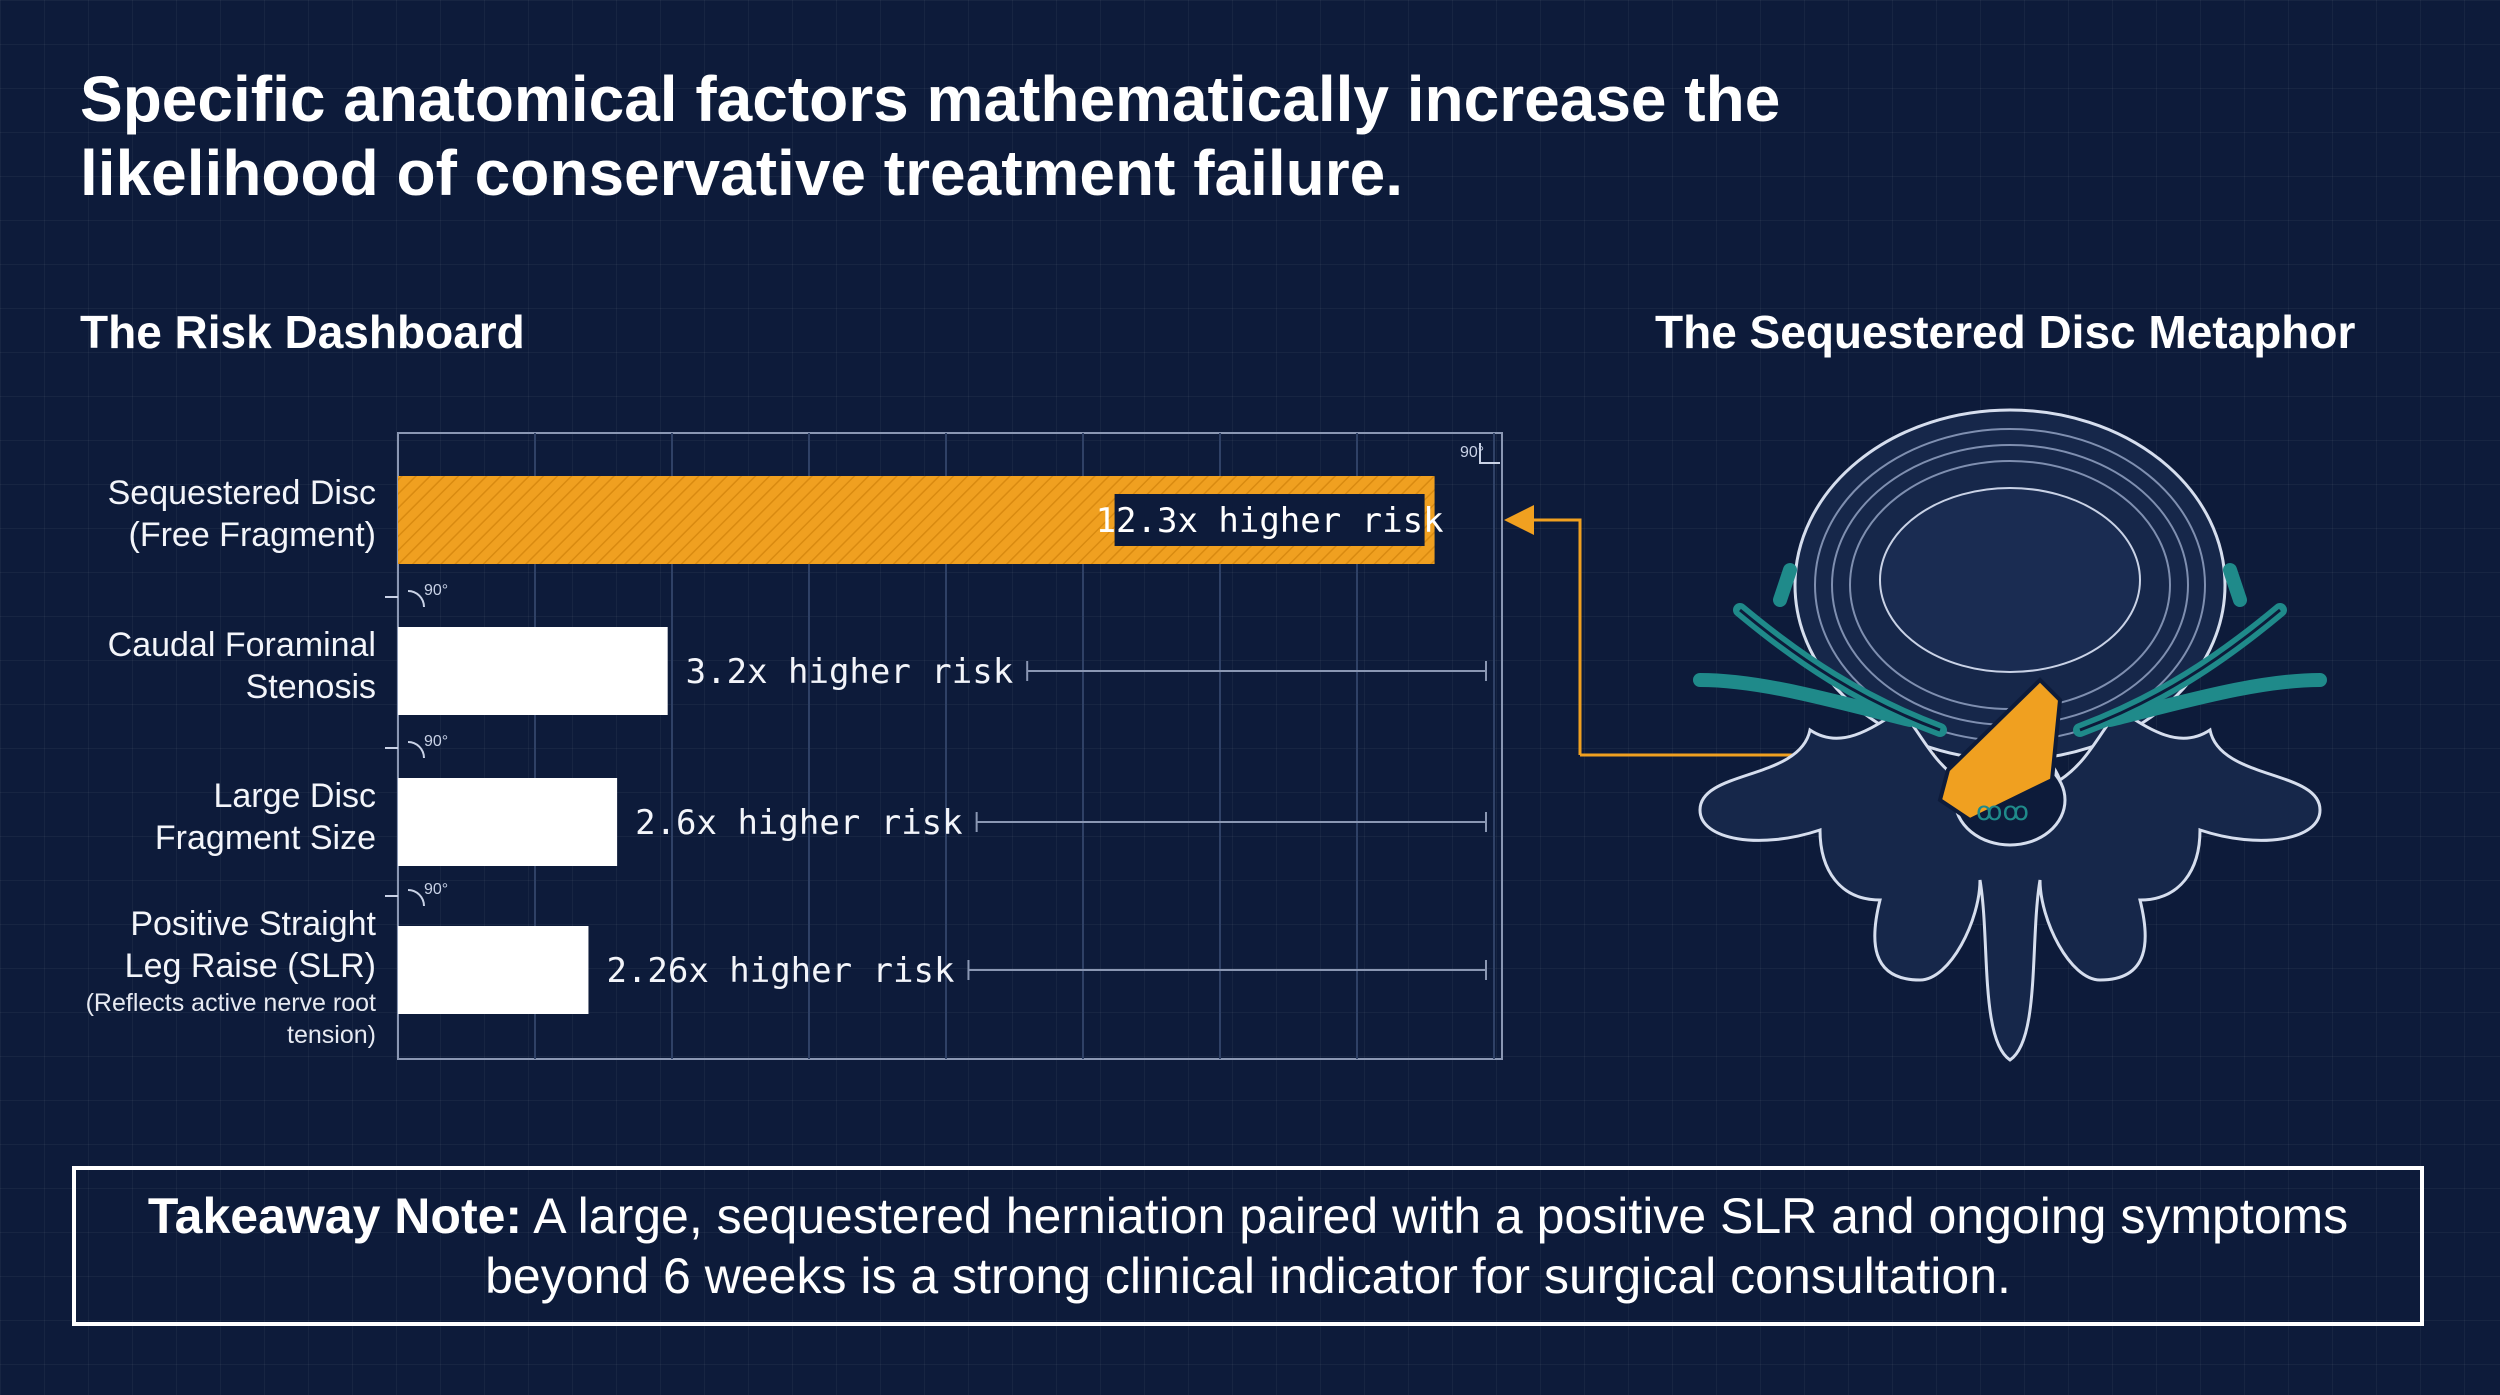 This screenshot has height=1395, width=2500. I want to click on nerve-roots-outline-icon, so click(2010, 670).